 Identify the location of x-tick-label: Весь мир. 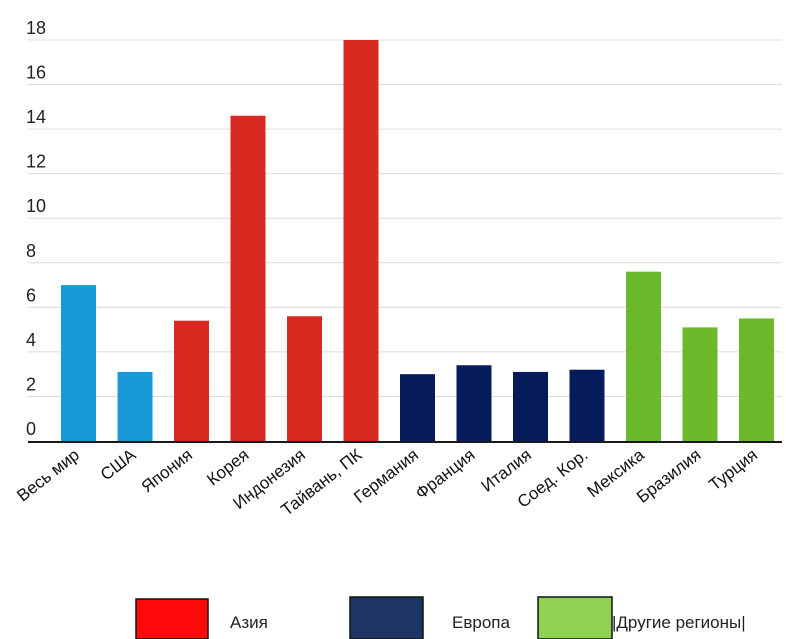
(48, 475).